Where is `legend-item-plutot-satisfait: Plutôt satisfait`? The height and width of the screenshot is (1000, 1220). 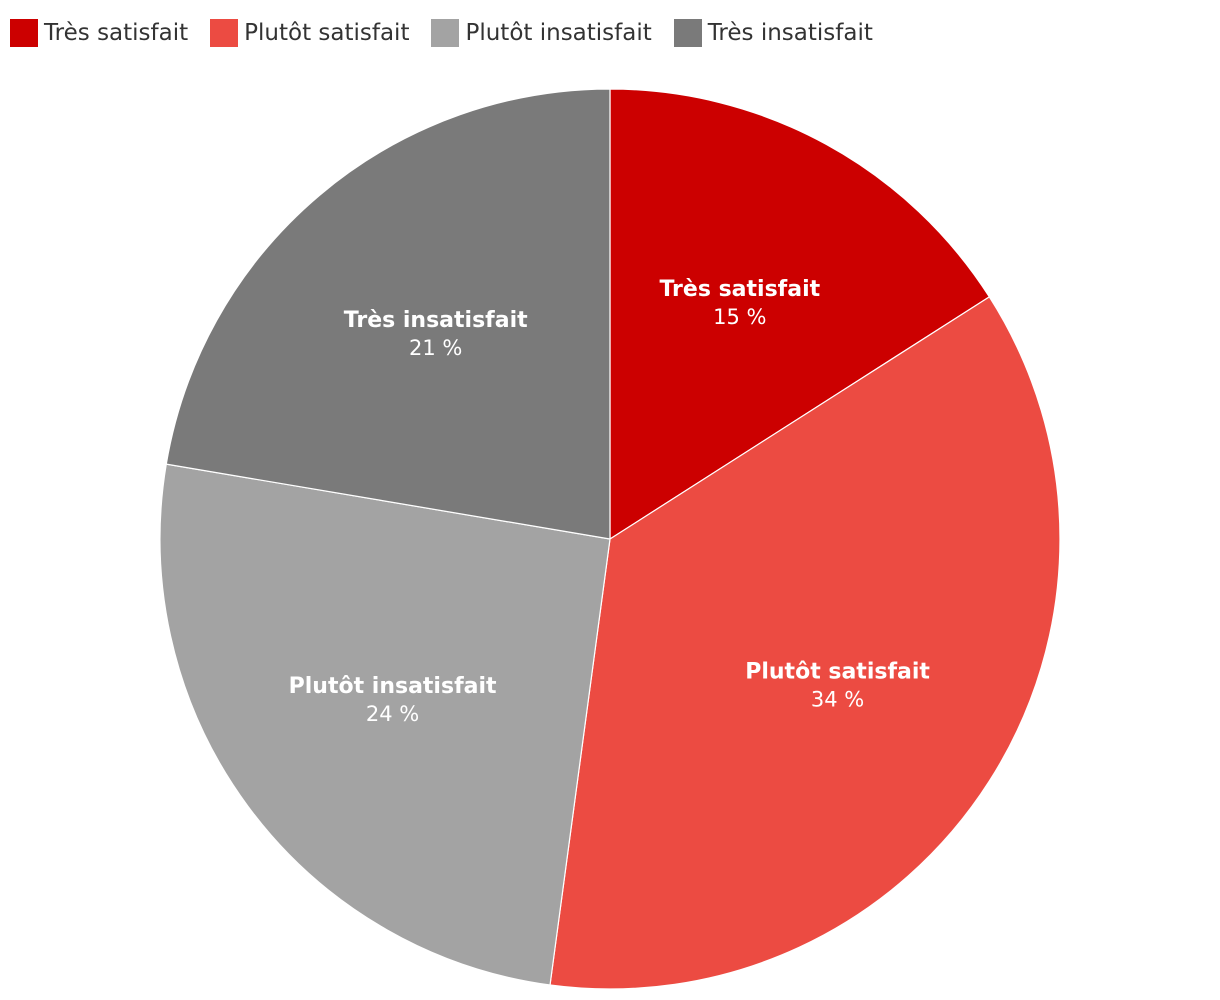
legend-item-plutot-satisfait: Plutôt satisfait is located at coordinates (309, 33).